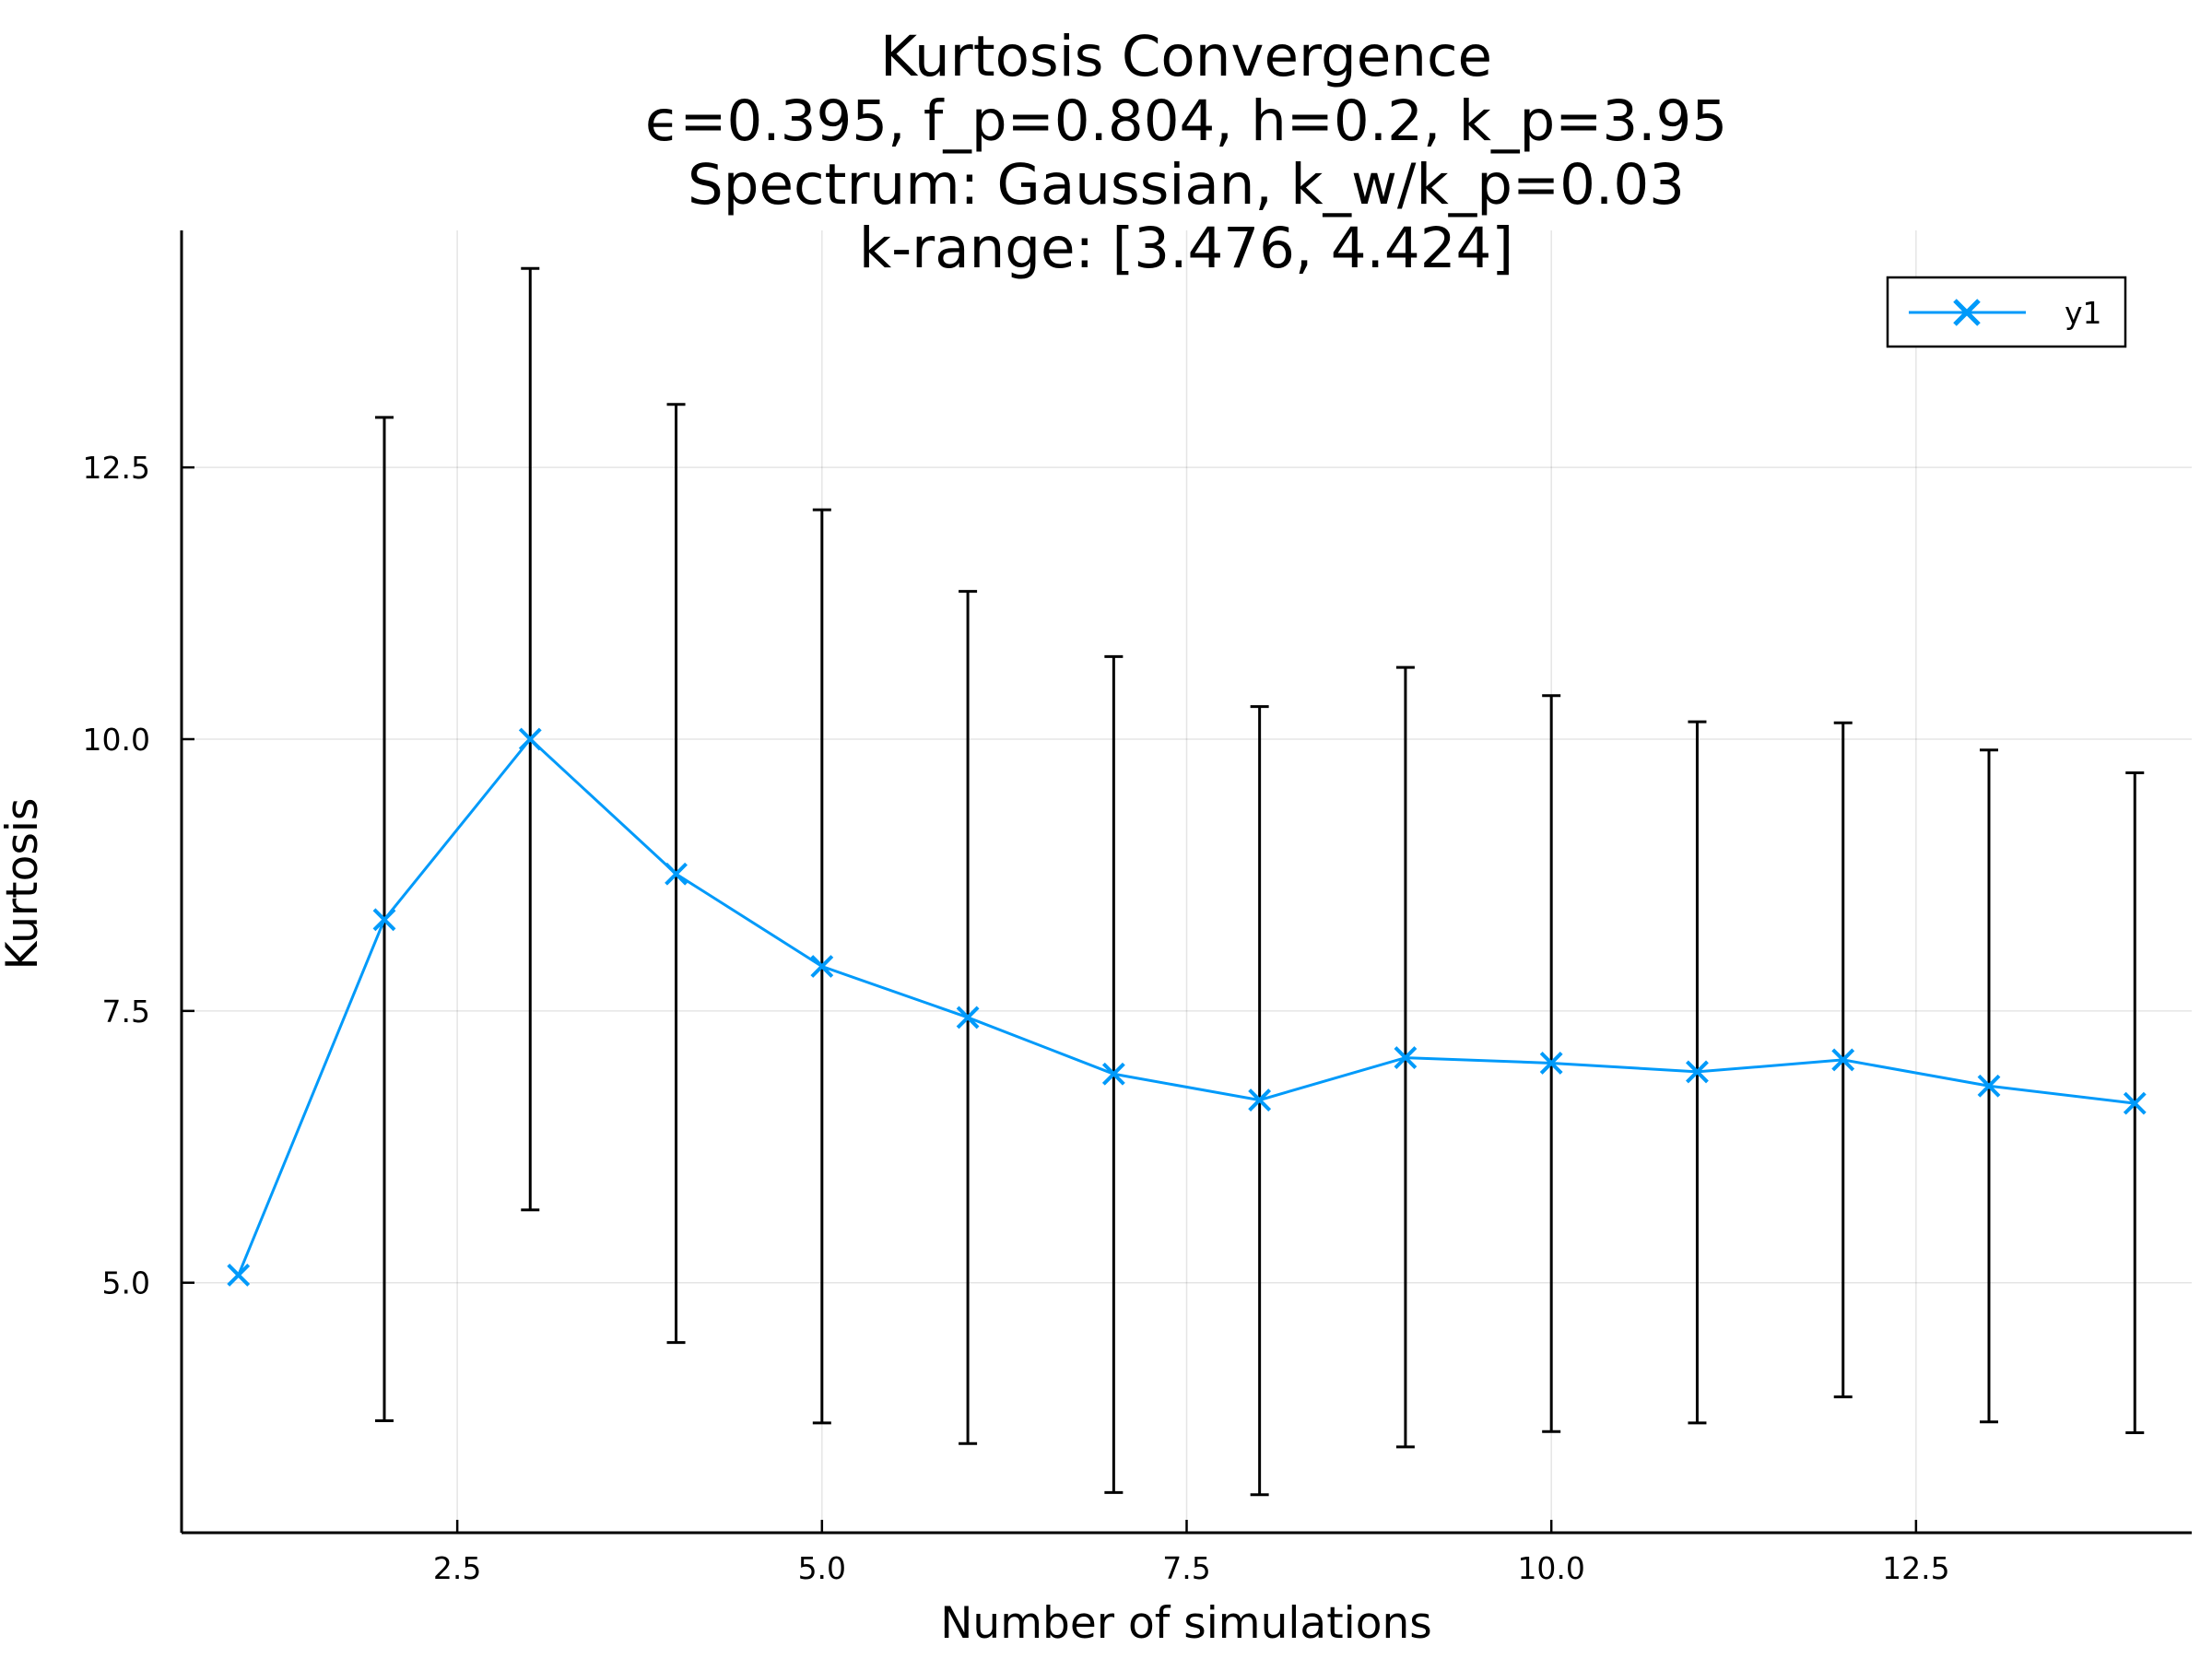 The image size is (2212, 1659). What do you see at coordinates (457, 1568) in the screenshot?
I see `x-tick-label-0: 2.5` at bounding box center [457, 1568].